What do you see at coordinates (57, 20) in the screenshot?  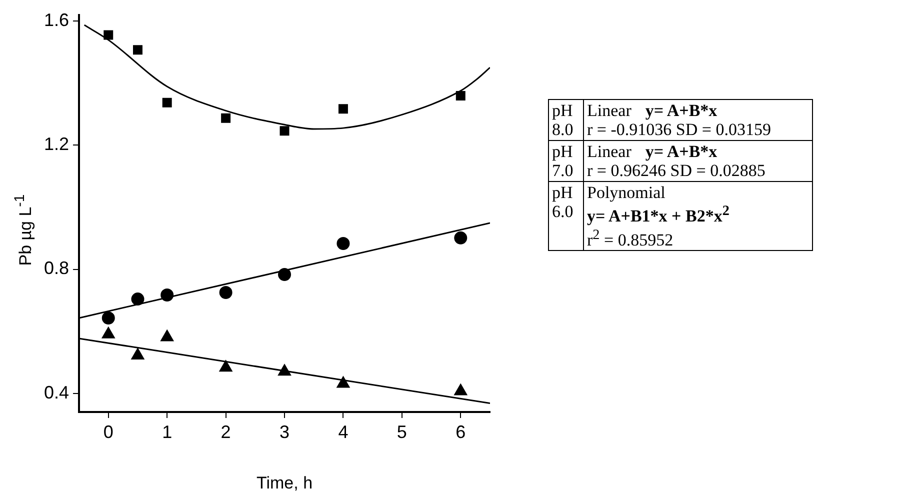 I see `y-tick-label: 1.6` at bounding box center [57, 20].